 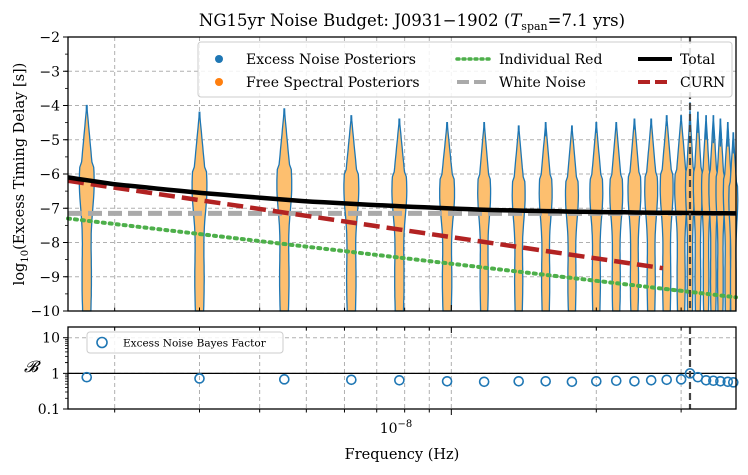 I want to click on y-tick-label: −3, so click(x=49, y=72).